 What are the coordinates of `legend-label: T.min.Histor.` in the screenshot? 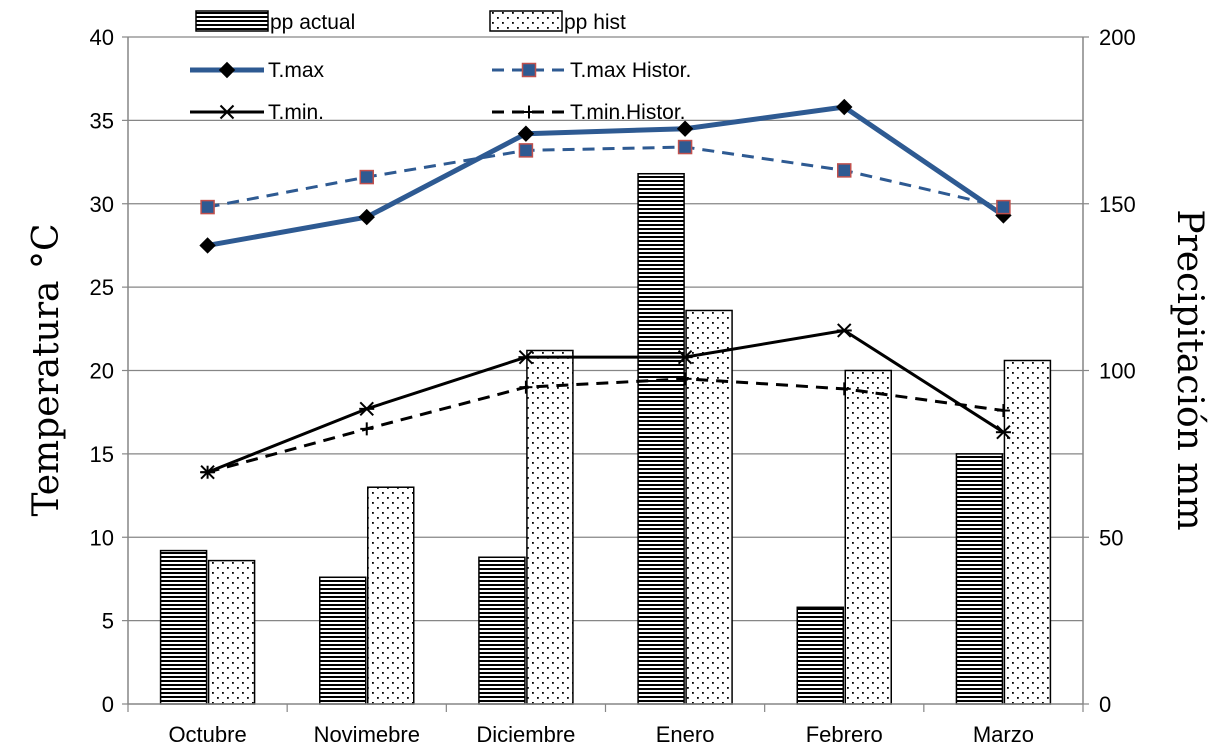 It's located at (628, 112).